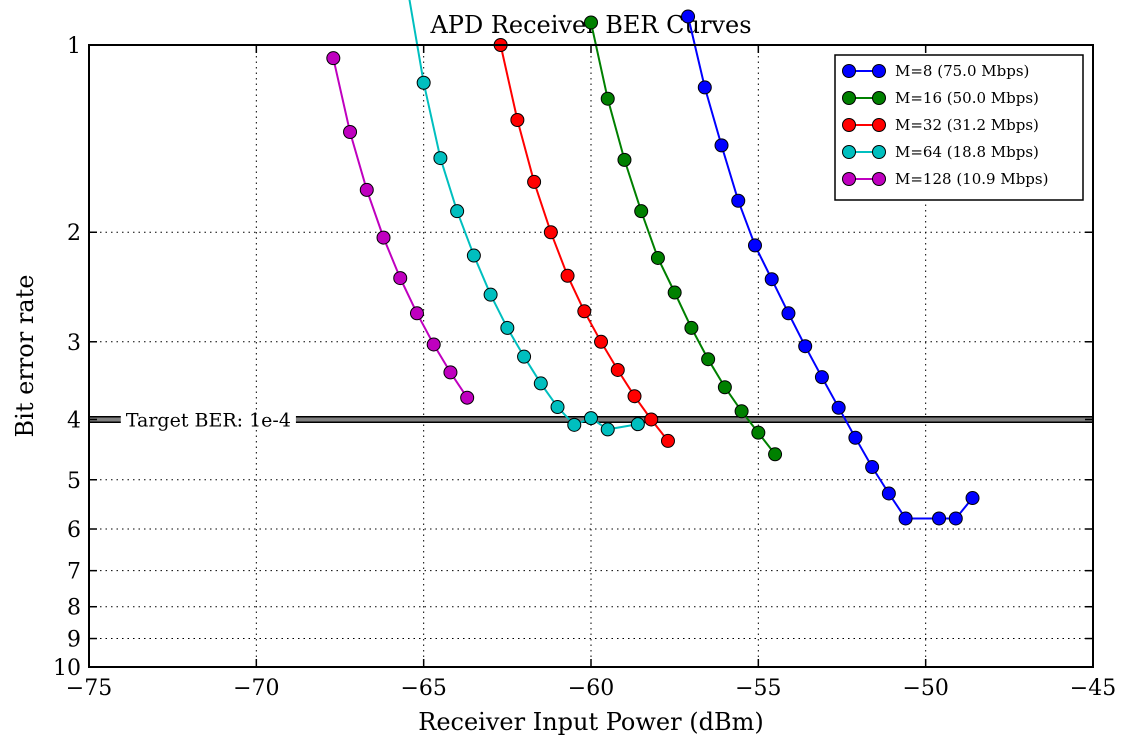 This screenshot has height=736, width=1125. Describe the element at coordinates (925, 688) in the screenshot. I see `x-tick-label: −50` at that location.